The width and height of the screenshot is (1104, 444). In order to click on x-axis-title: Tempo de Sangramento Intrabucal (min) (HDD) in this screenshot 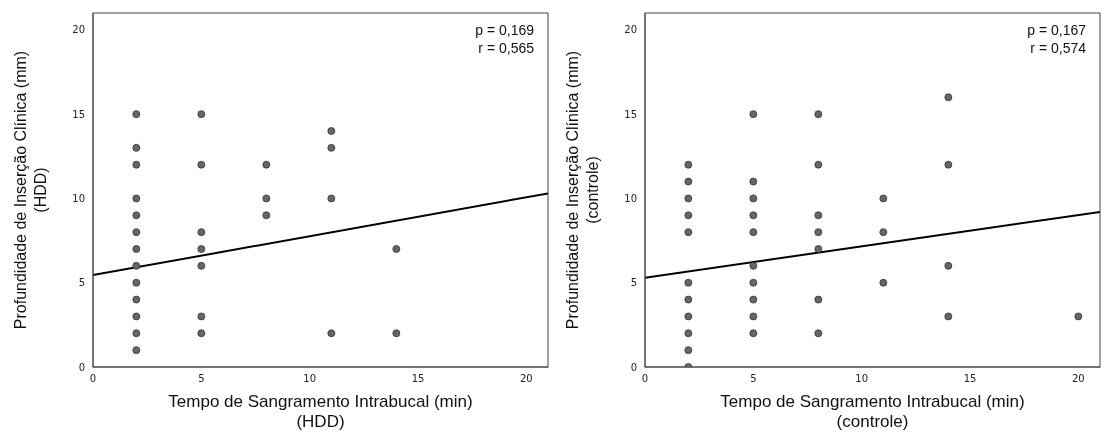, I will do `click(320, 411)`.